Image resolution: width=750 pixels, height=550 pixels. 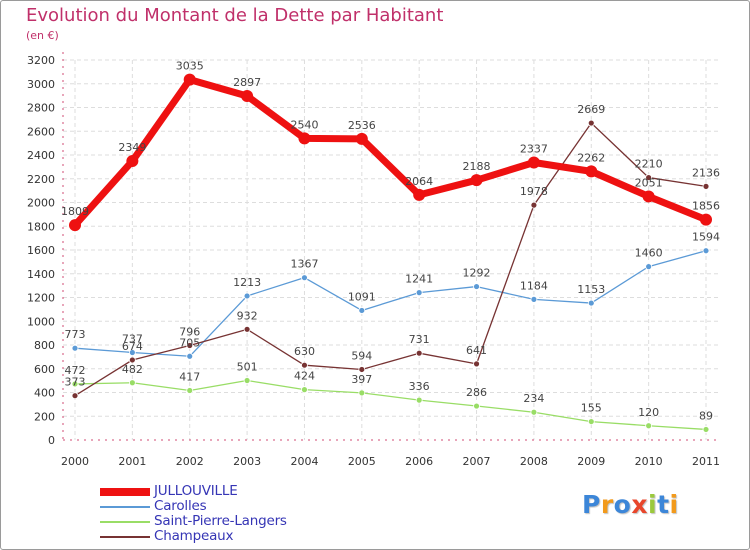 What do you see at coordinates (361, 379) in the screenshot?
I see `data-label-saint-pierre-langers: 397` at bounding box center [361, 379].